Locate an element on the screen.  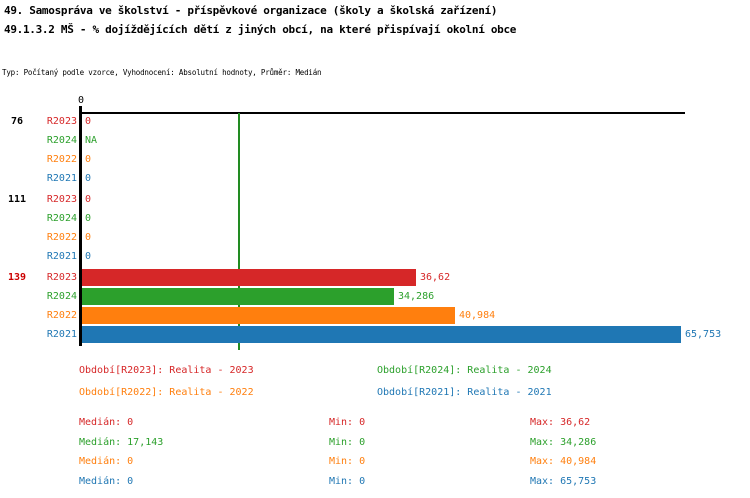
group-label-139: 139 is located at coordinates (17, 277).